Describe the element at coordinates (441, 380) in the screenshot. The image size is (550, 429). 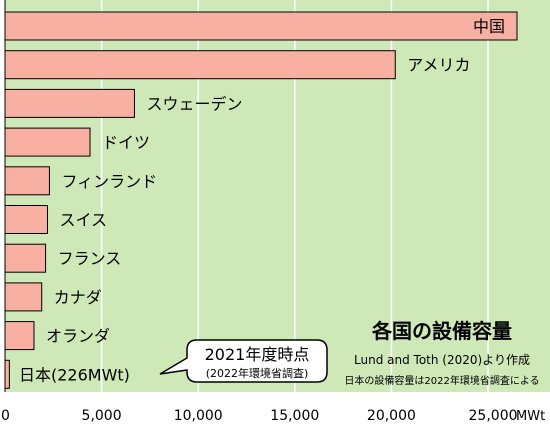
I see `source-line-2: 日本の設備容量は2022年環境省調査による` at that location.